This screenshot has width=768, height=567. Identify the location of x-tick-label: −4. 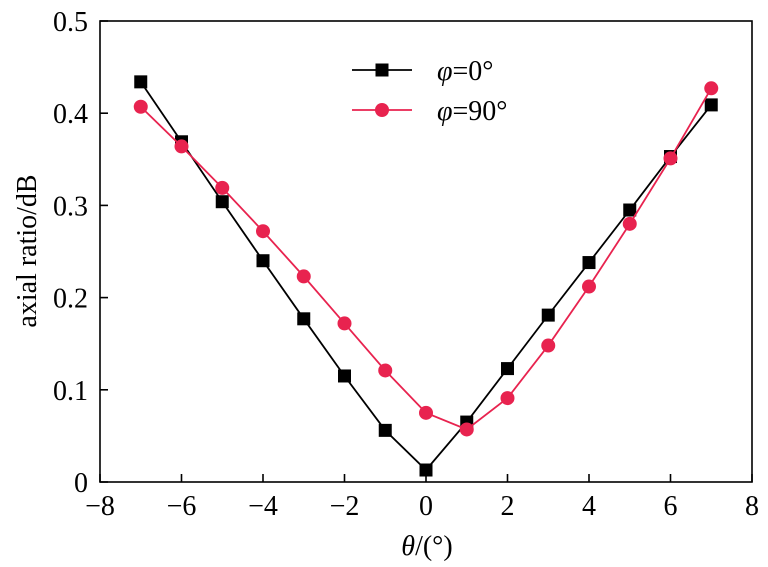
(263, 506).